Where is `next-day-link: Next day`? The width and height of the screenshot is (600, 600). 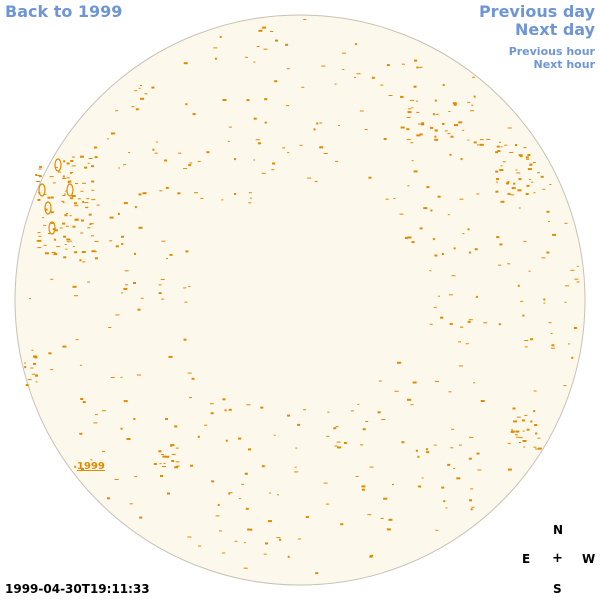 next-day-link: Next day is located at coordinates (555, 29).